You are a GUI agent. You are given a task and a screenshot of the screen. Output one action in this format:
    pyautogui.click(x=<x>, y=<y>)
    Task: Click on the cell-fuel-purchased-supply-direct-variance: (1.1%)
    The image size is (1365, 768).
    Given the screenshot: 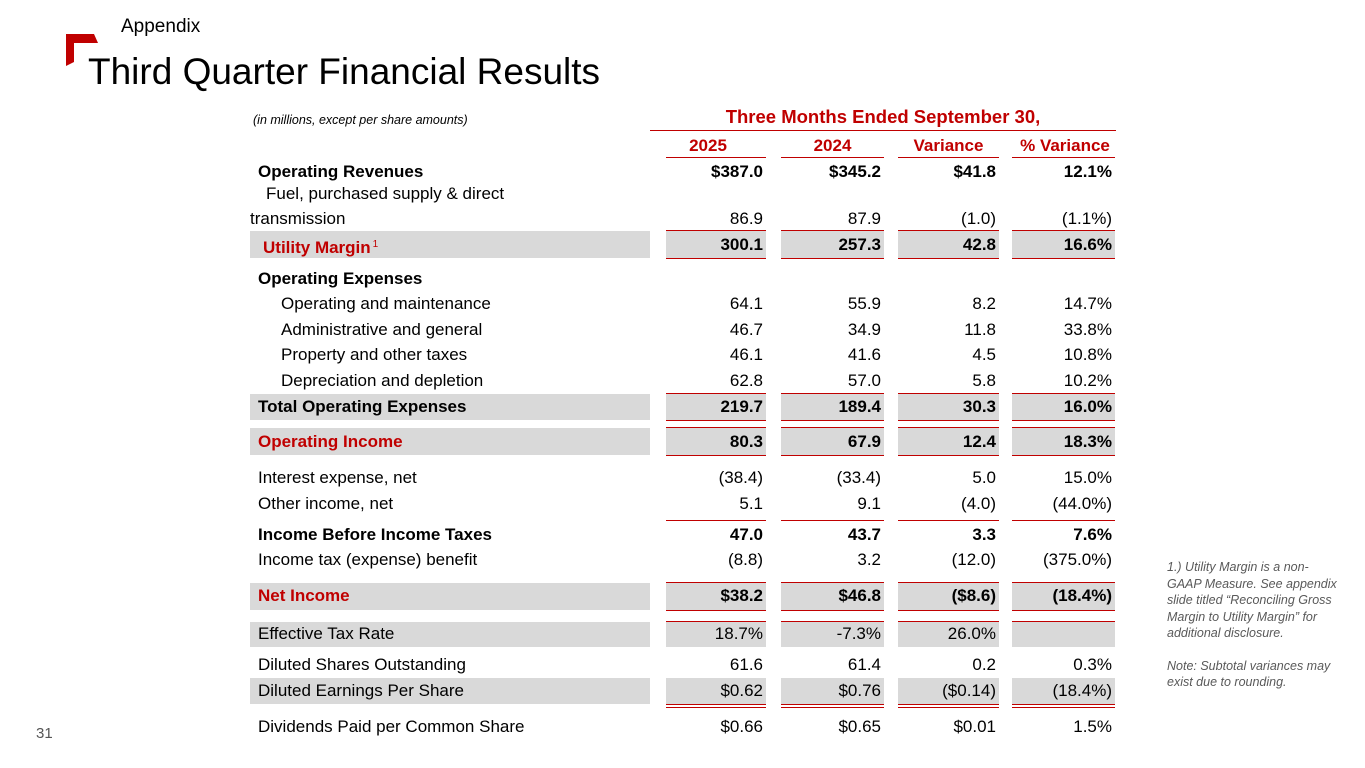 What is the action you would take?
    pyautogui.click(x=1086, y=218)
    